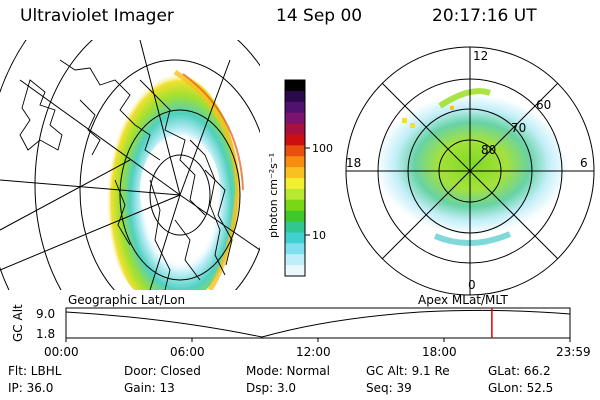 The height and width of the screenshot is (400, 600). What do you see at coordinates (480, 56) in the screenshot?
I see `mlt-label-12: 12` at bounding box center [480, 56].